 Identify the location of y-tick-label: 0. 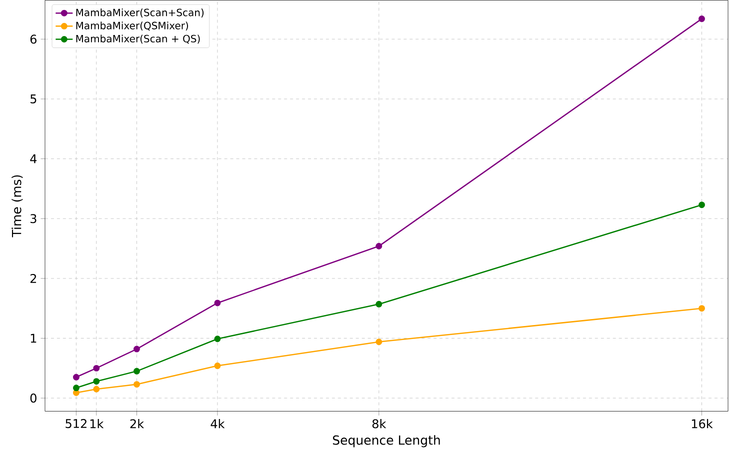
(33, 398).